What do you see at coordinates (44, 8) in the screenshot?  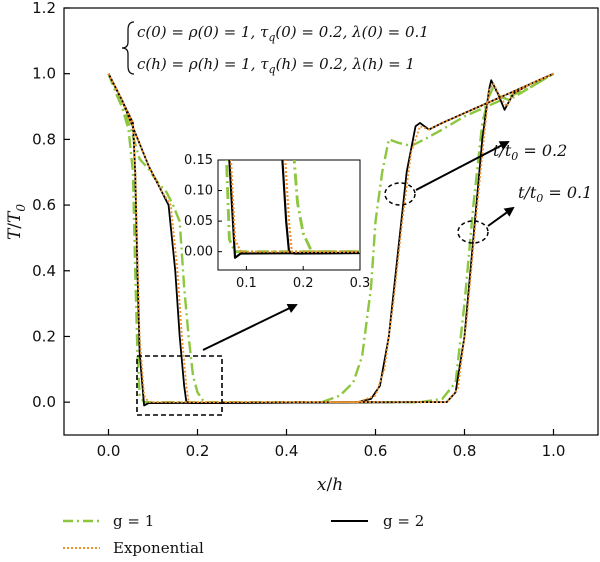 I see `y-tick-label: 1.2` at bounding box center [44, 8].